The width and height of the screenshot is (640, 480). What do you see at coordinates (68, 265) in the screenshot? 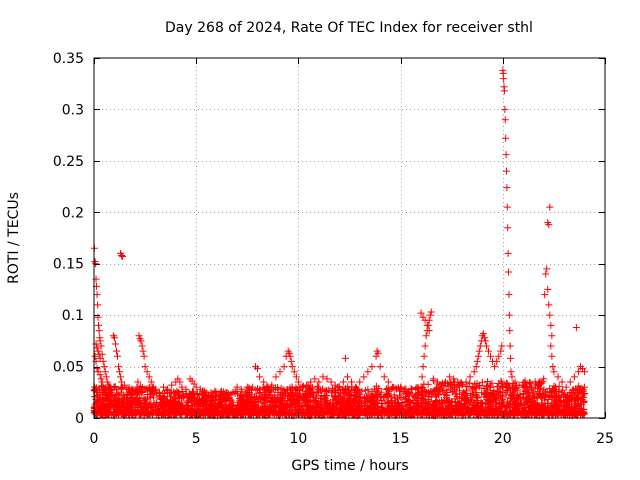
I see `y-tick-label: 0.15` at bounding box center [68, 265].